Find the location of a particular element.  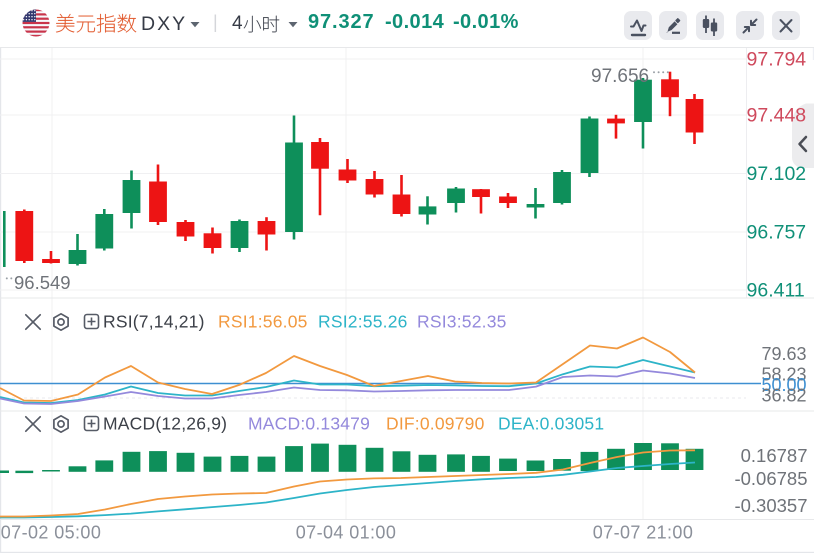

svg-text: 50.00 is located at coordinates (783, 385).